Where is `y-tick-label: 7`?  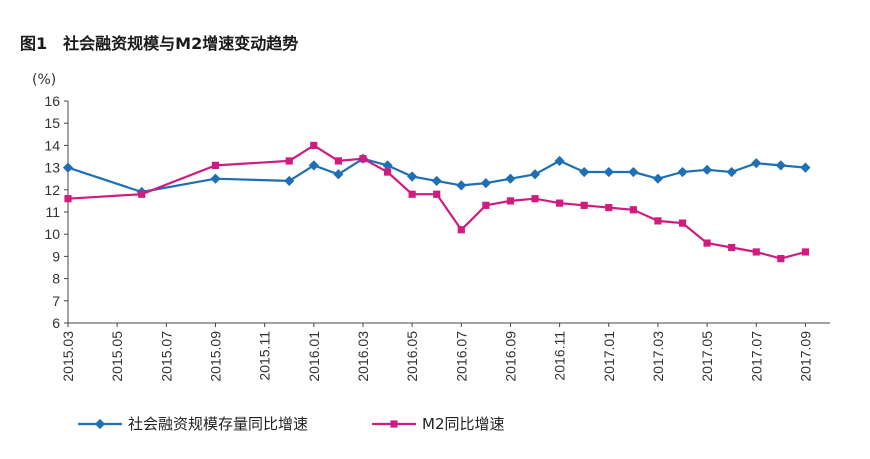
y-tick-label: 7 is located at coordinates (56, 301).